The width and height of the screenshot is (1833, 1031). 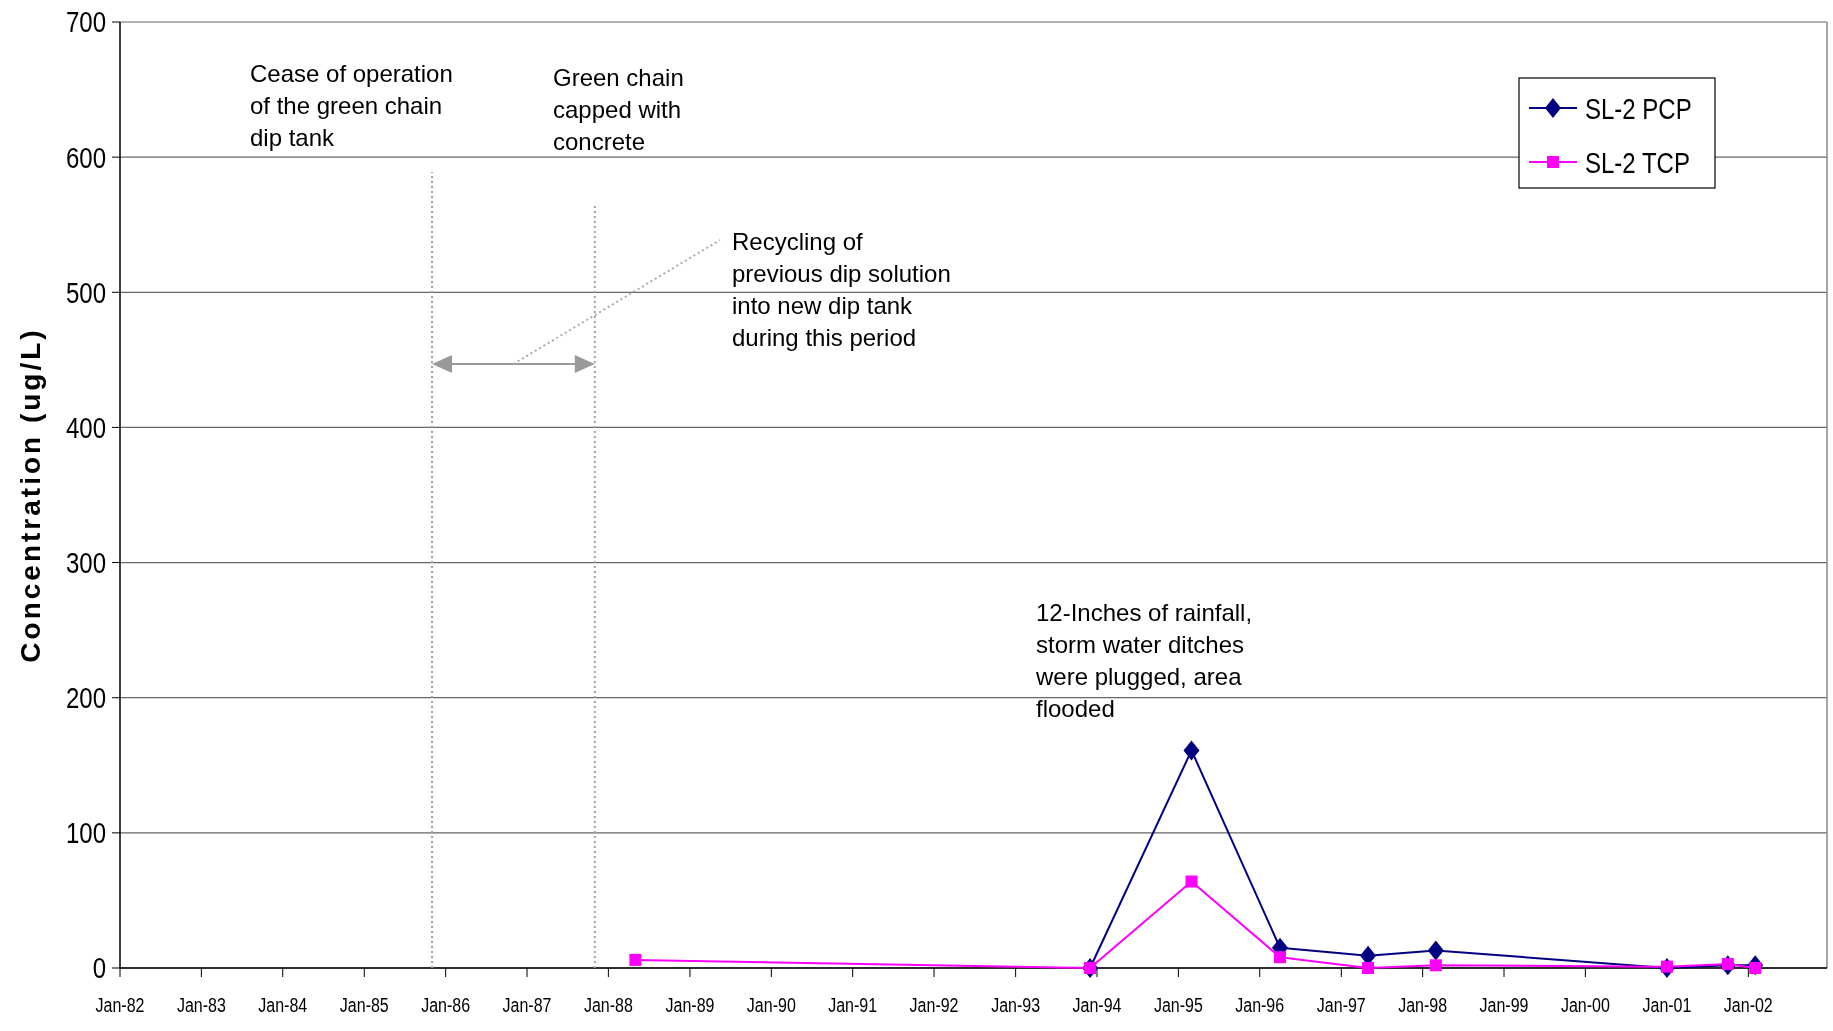 I want to click on y-tick-label: 0, so click(x=99, y=968).